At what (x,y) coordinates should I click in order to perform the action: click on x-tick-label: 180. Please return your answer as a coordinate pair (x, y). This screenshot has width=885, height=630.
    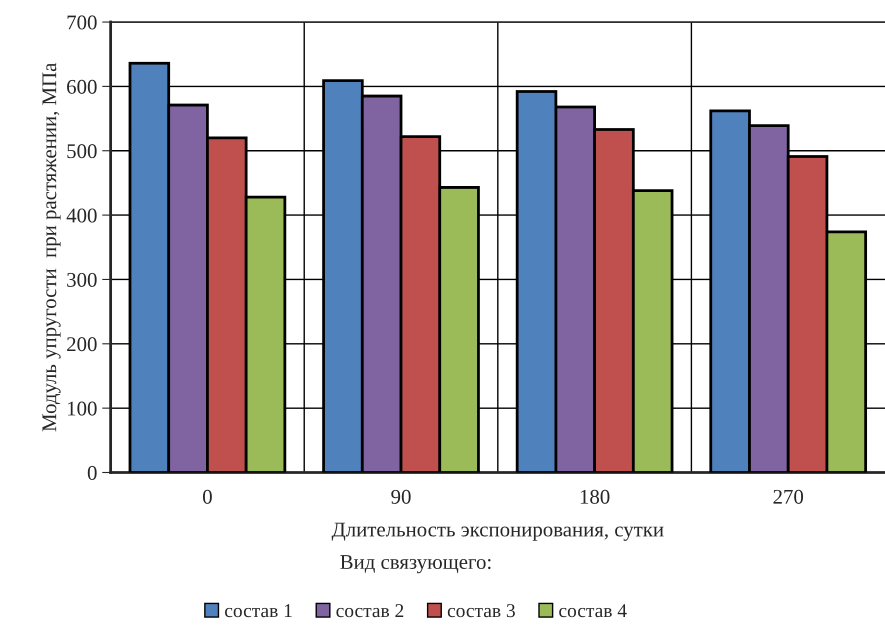
    Looking at the image, I should click on (595, 497).